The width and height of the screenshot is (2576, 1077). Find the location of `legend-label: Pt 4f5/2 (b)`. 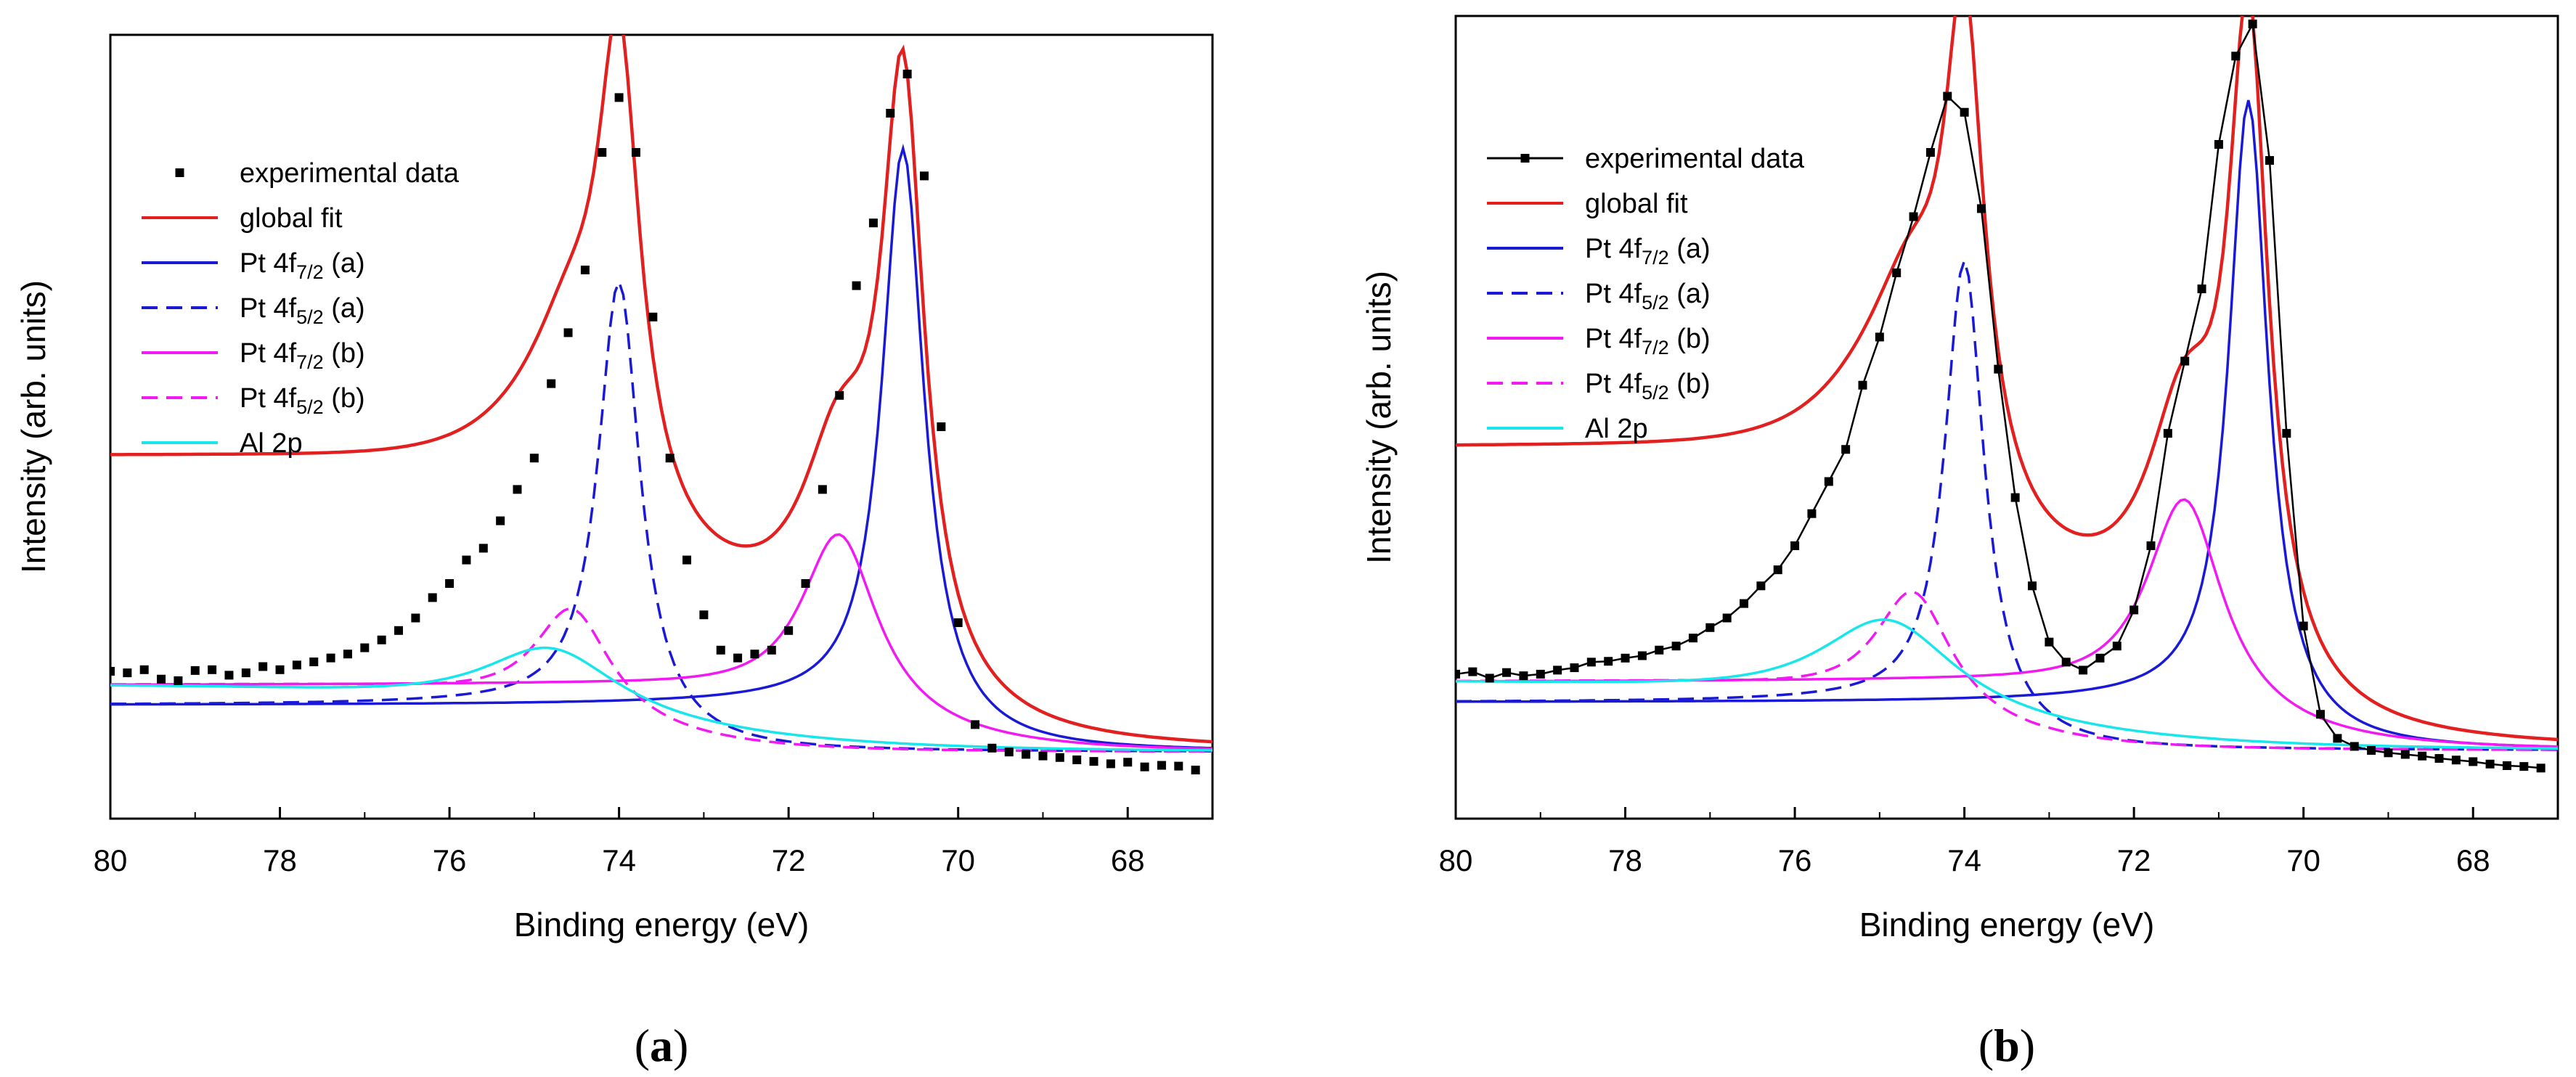

legend-label: Pt 4f5/2 (b) is located at coordinates (302, 400).